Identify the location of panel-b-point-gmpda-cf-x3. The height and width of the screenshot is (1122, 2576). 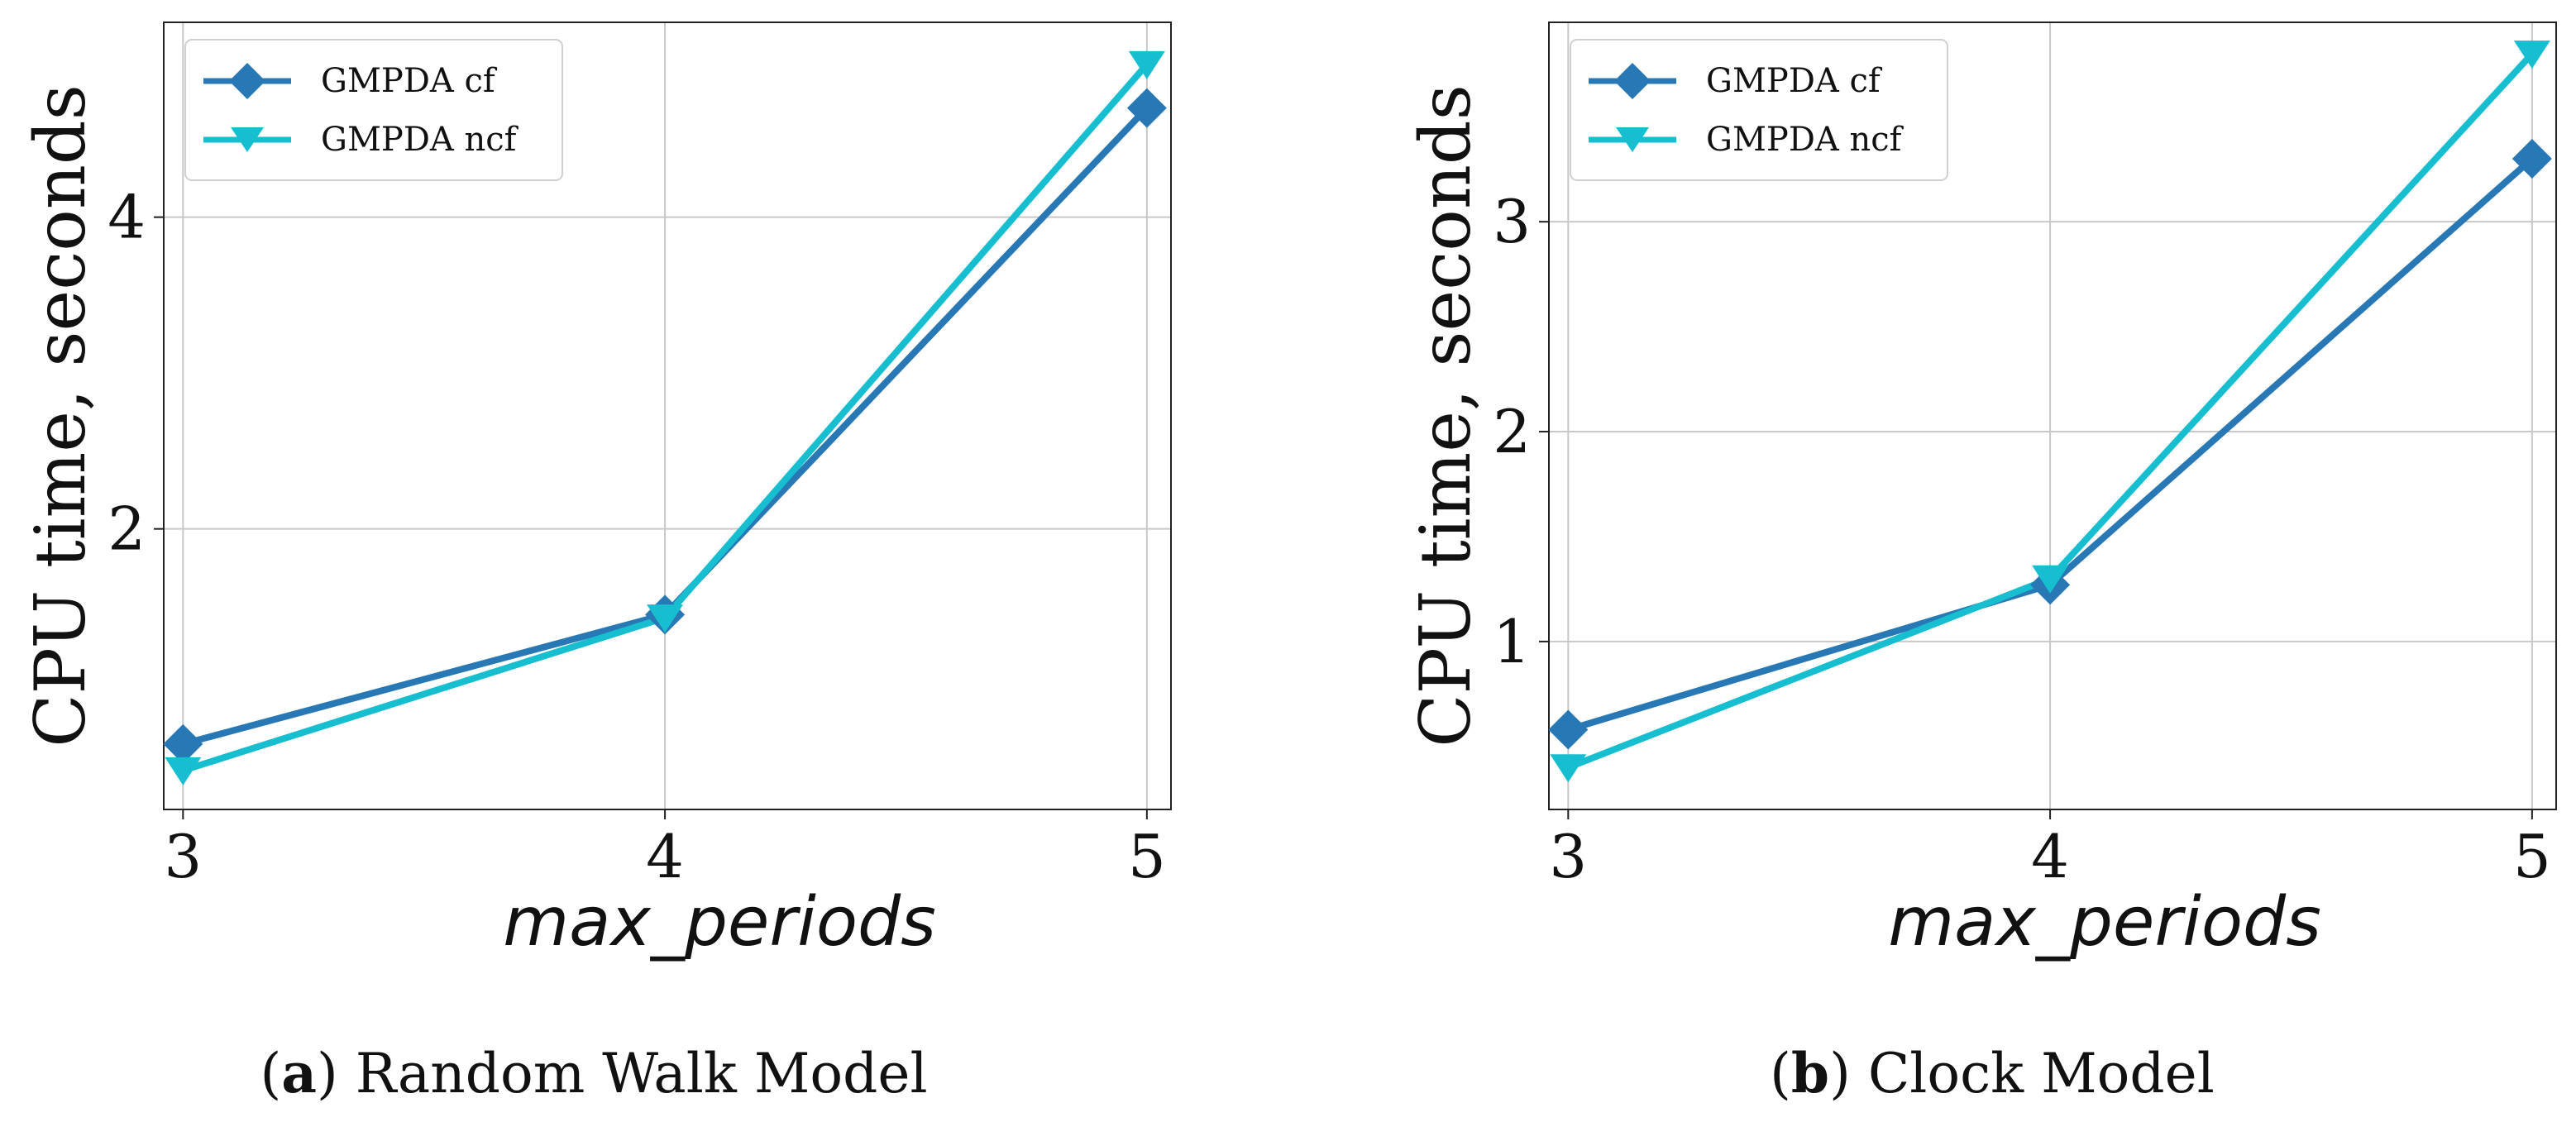
(1568, 729).